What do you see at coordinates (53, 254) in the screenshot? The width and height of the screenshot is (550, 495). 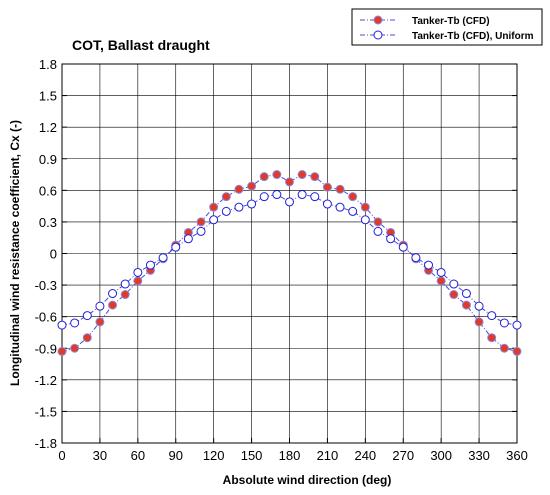 I see `y-tick-label: 0` at bounding box center [53, 254].